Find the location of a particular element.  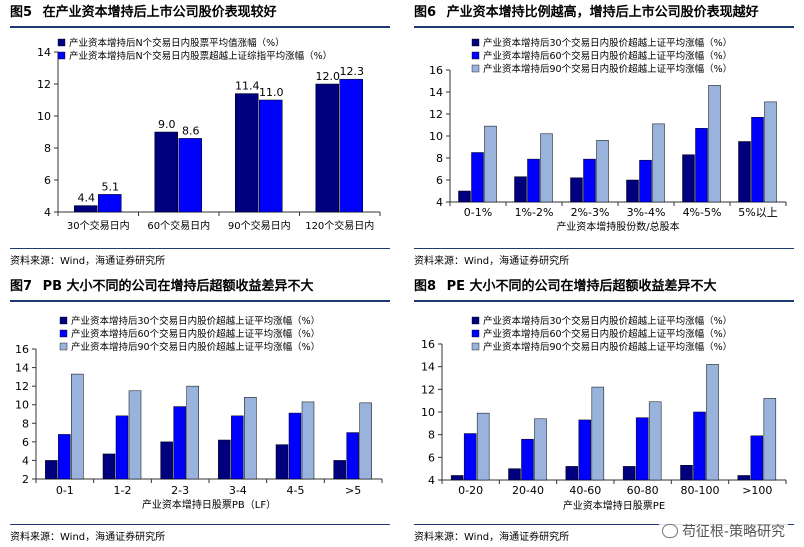

x-tick-label: 60个交易日内 is located at coordinates (178, 225).